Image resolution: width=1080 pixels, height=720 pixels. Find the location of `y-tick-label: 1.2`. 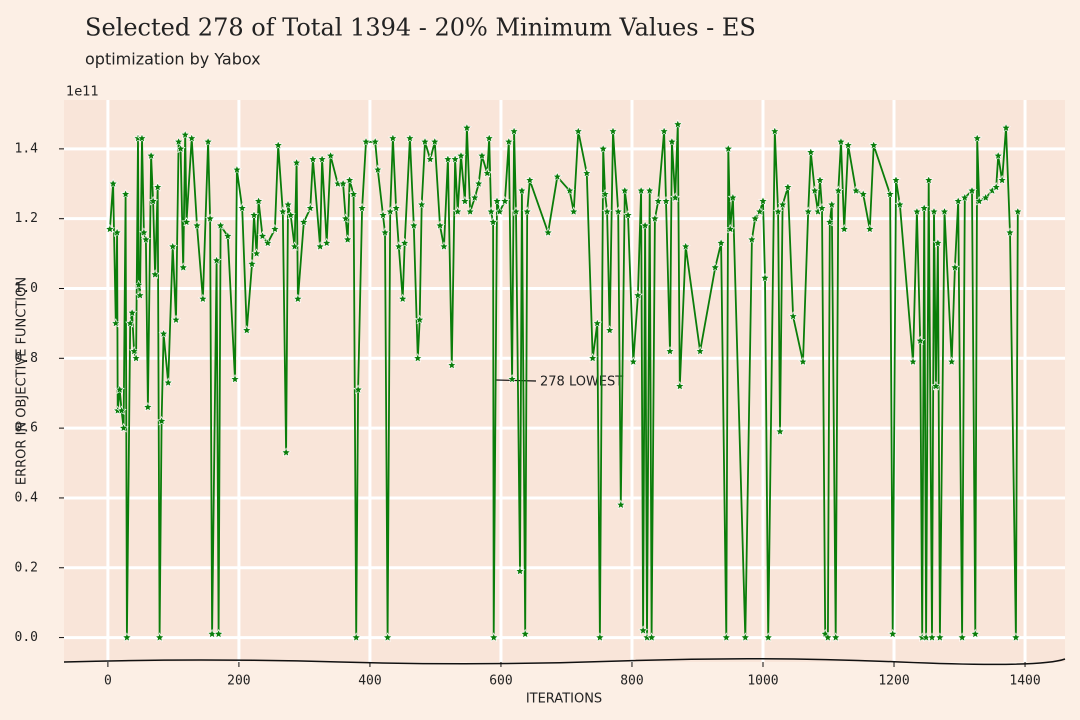

y-tick-label: 1.2 is located at coordinates (26, 218).